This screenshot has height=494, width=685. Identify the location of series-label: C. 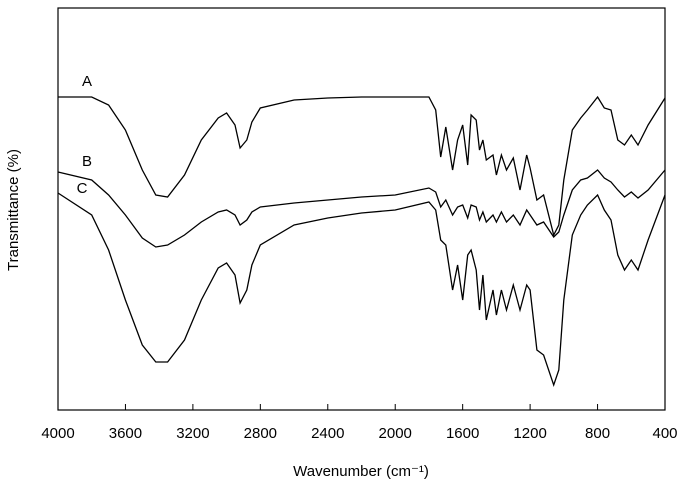
(82, 188).